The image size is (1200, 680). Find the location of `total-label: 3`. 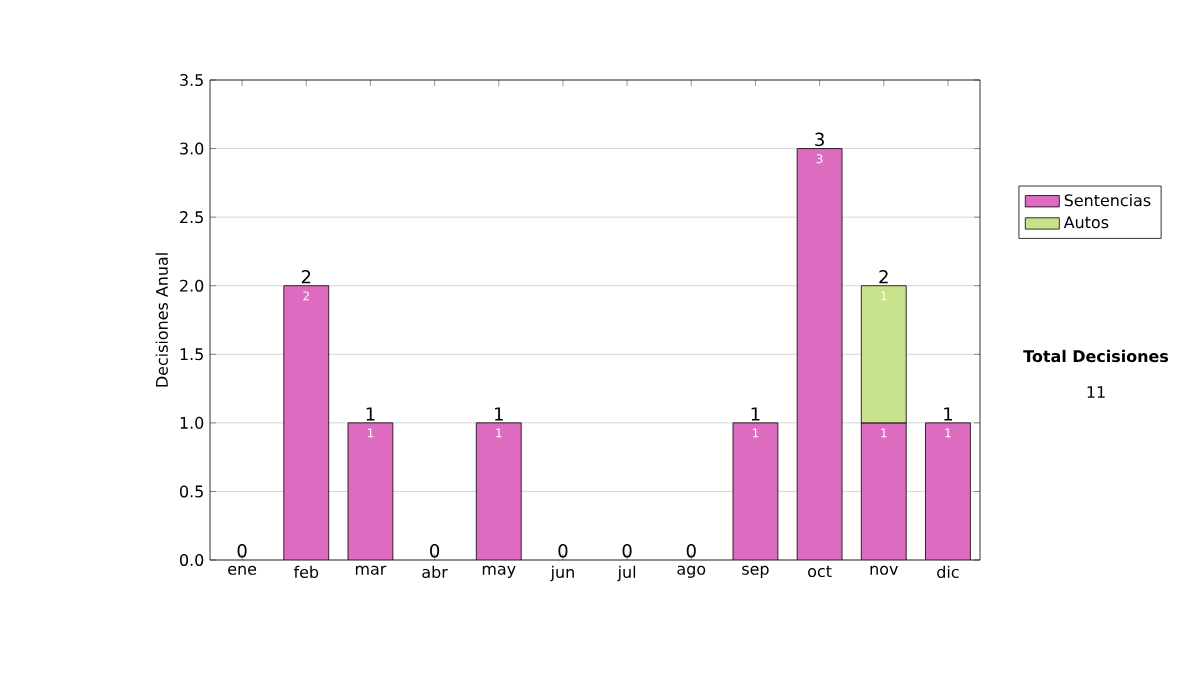

total-label: 3 is located at coordinates (819, 139).